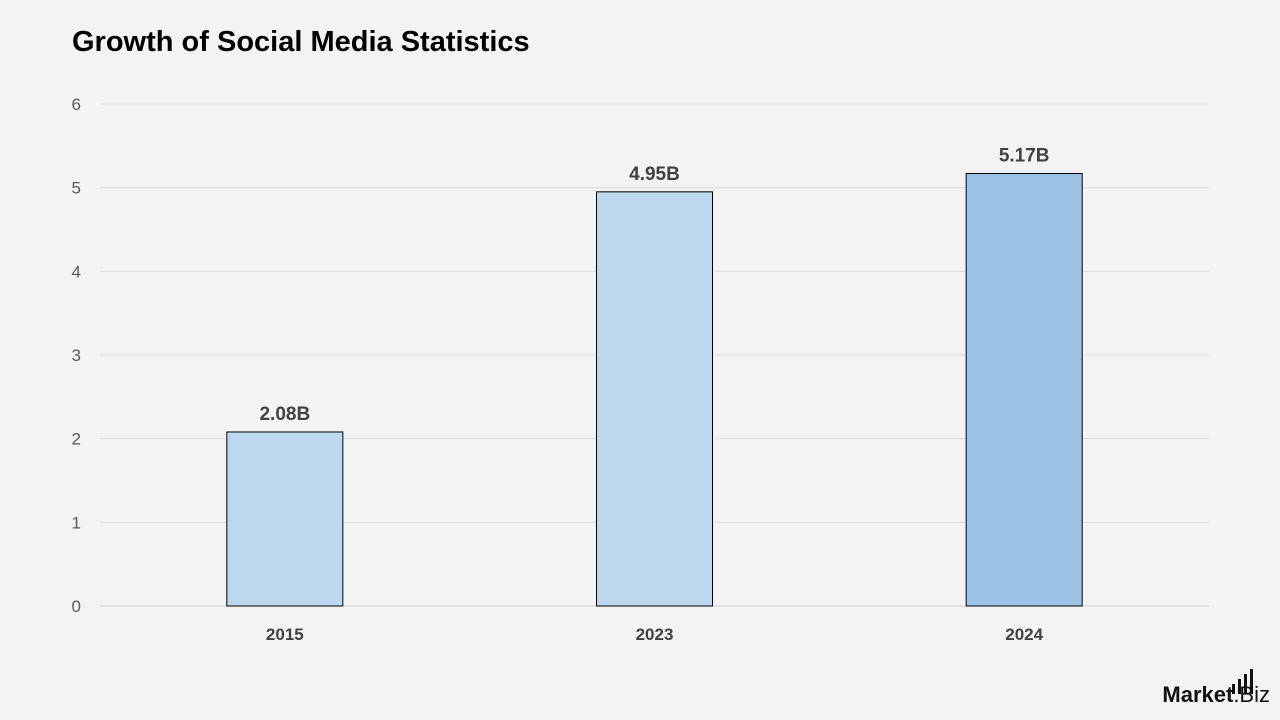 The width and height of the screenshot is (1280, 720). Describe the element at coordinates (76, 439) in the screenshot. I see `y-tick-label: 2` at that location.